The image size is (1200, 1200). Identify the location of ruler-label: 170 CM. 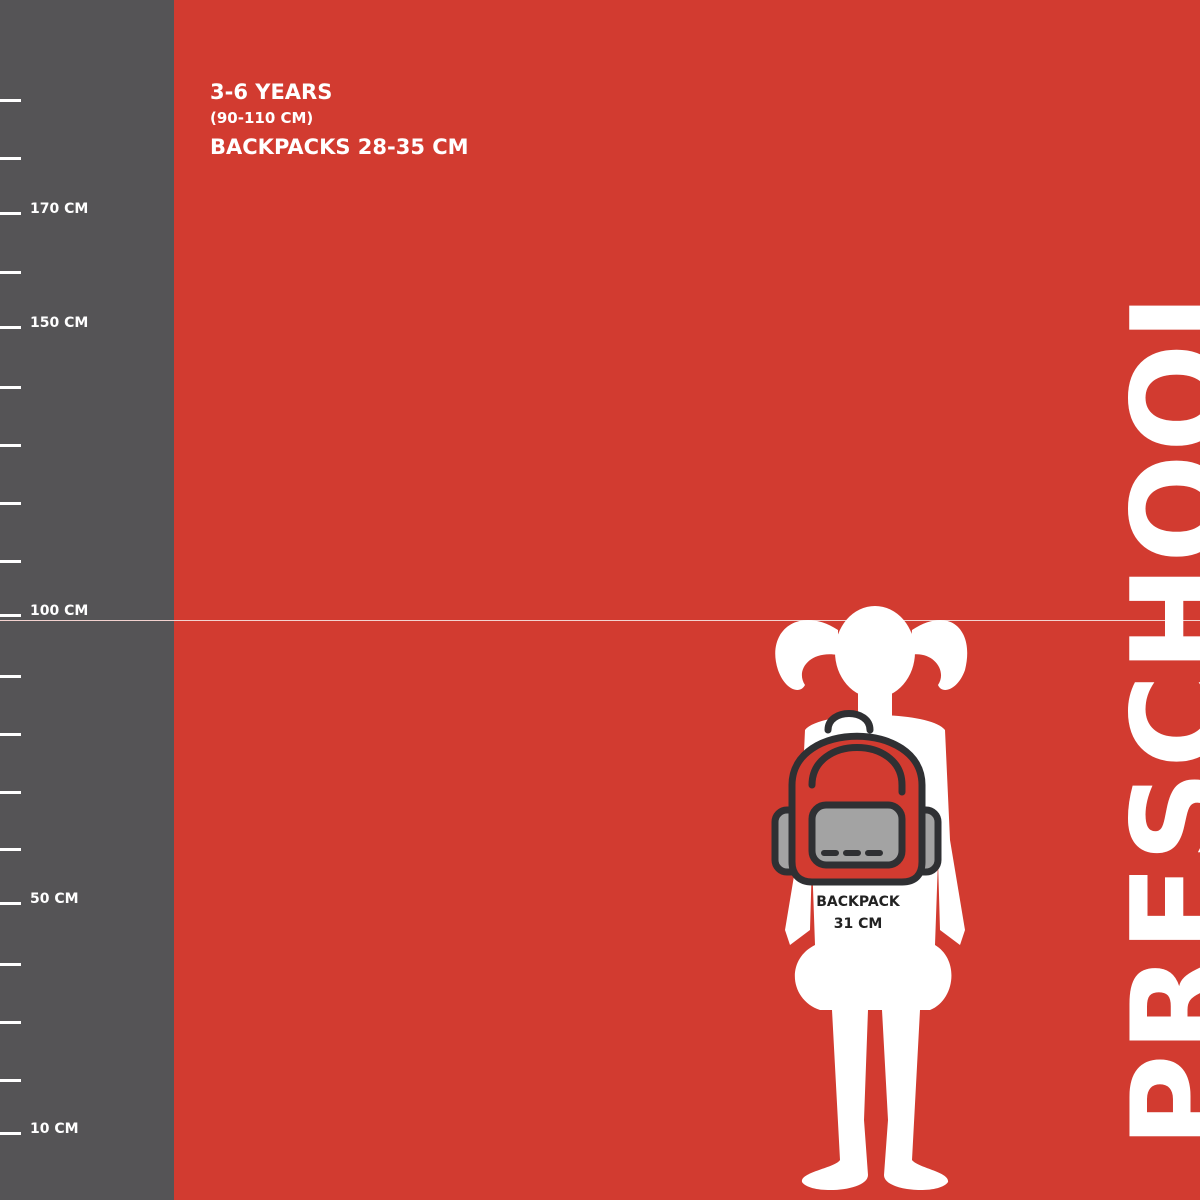
(59, 209).